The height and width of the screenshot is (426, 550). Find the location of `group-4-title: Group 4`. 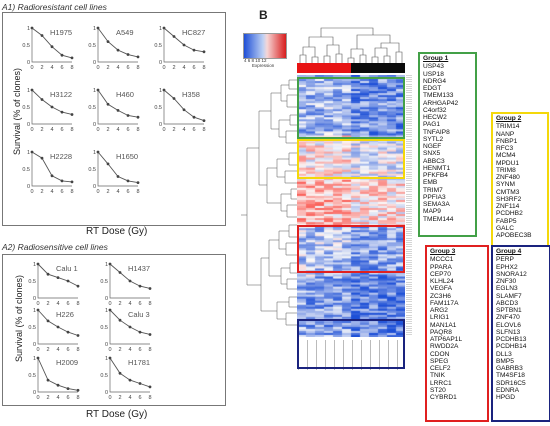

group-4-title: Group 4 is located at coordinates (509, 251).